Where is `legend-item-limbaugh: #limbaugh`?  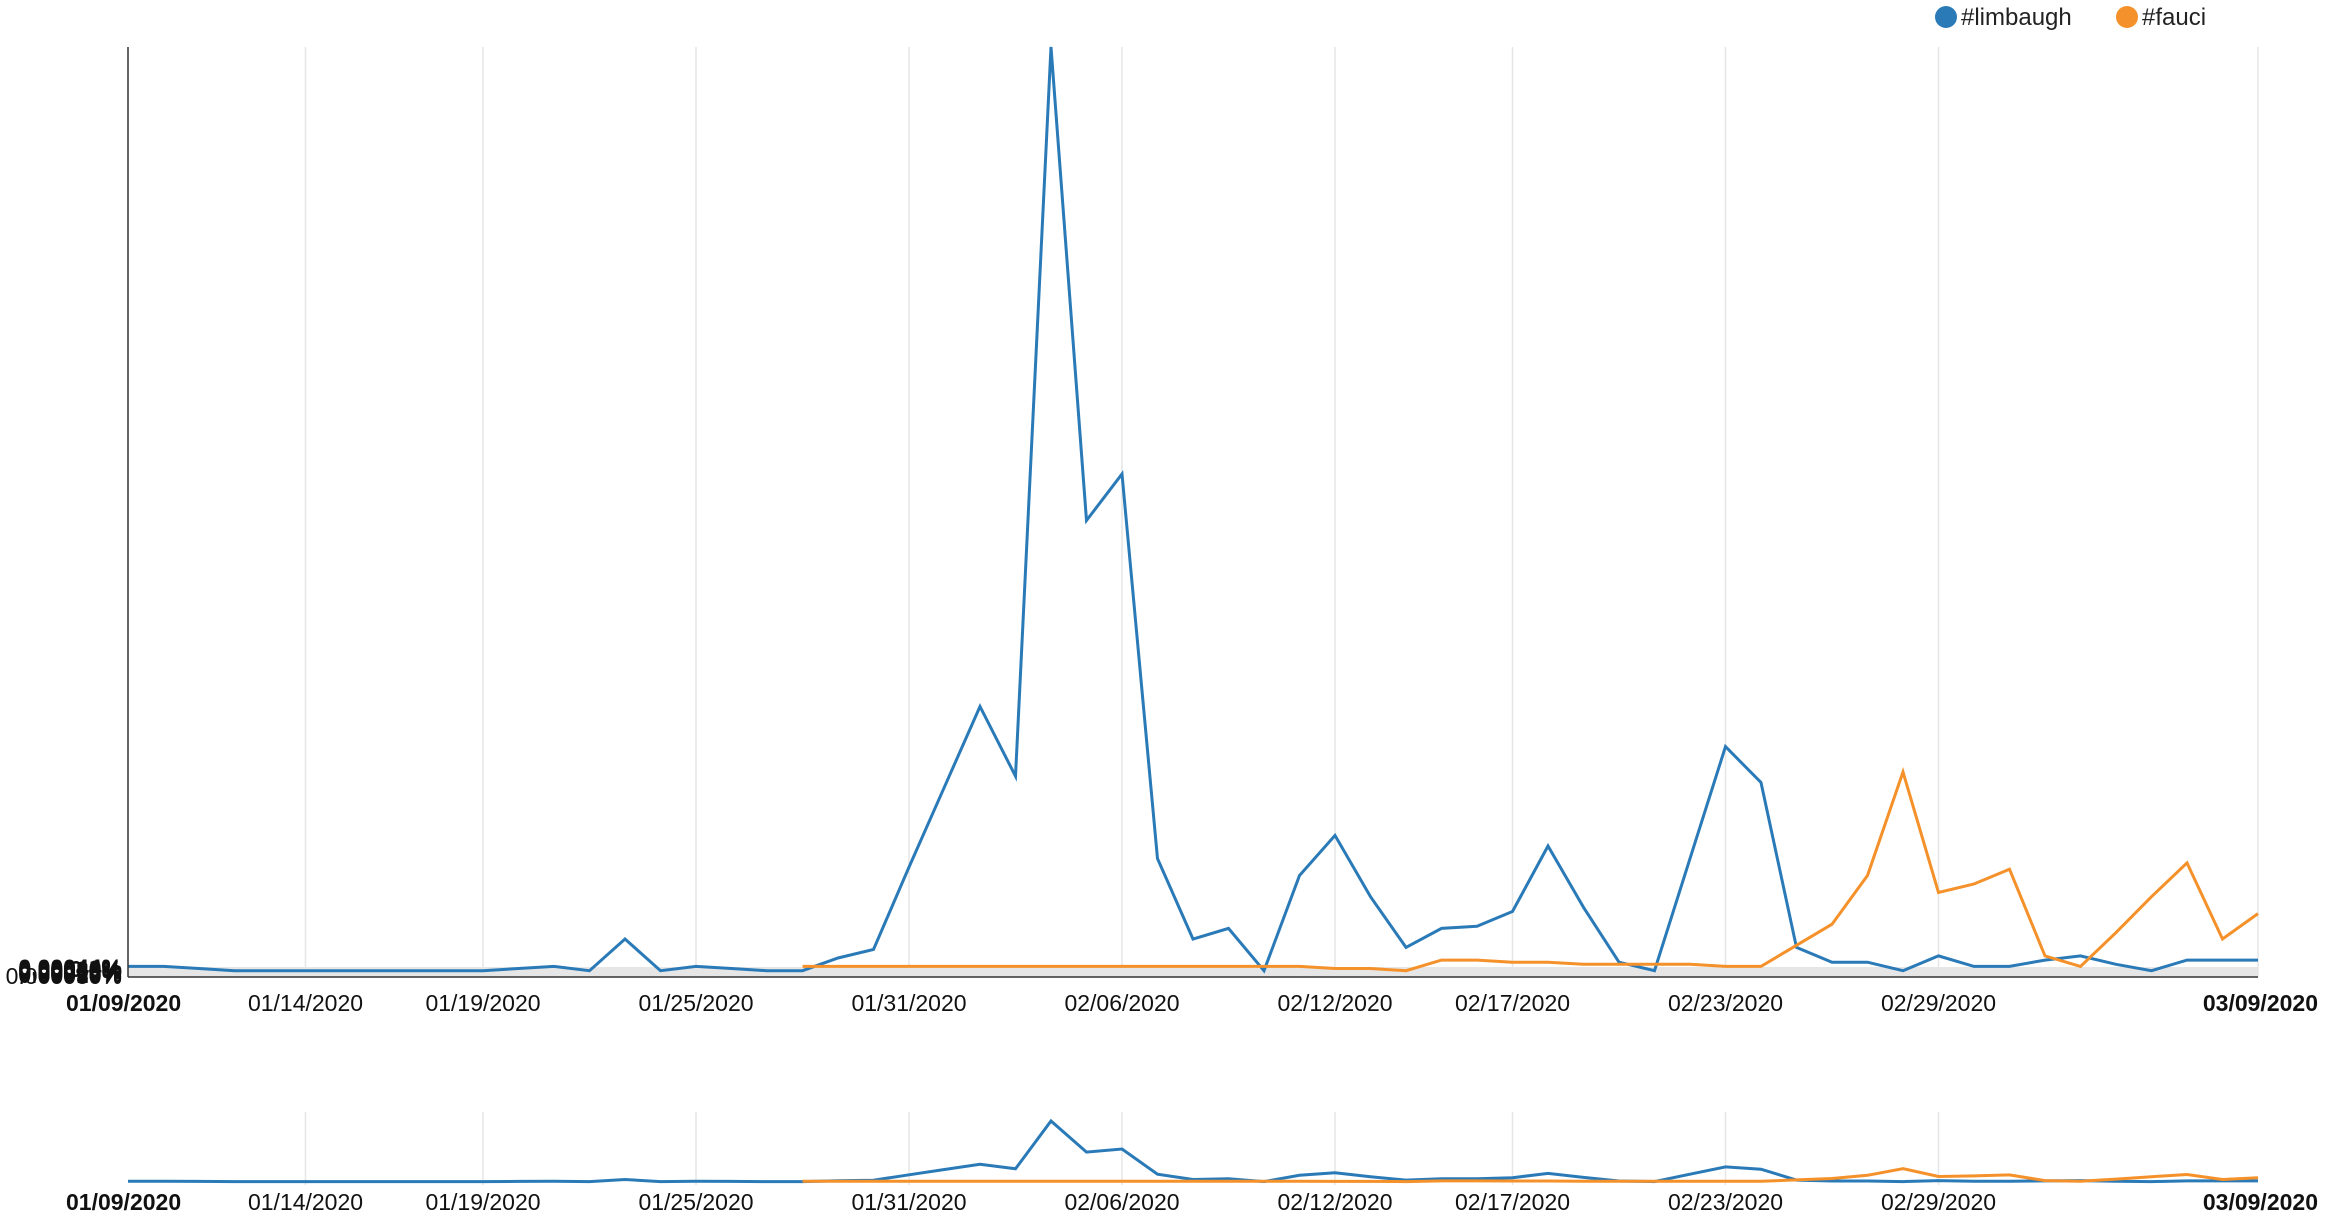 legend-item-limbaugh: #limbaugh is located at coordinates (2003, 17).